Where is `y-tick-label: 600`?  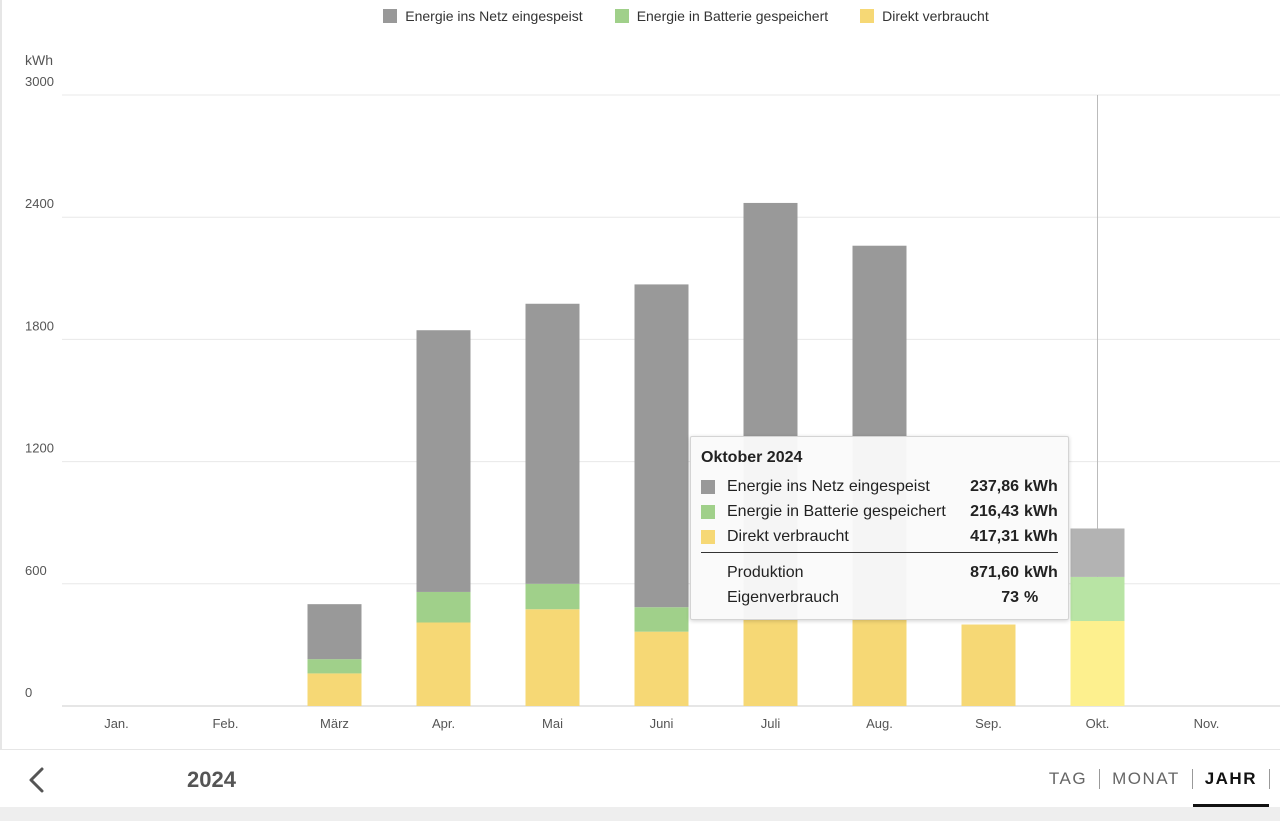
y-tick-label: 600 is located at coordinates (36, 570).